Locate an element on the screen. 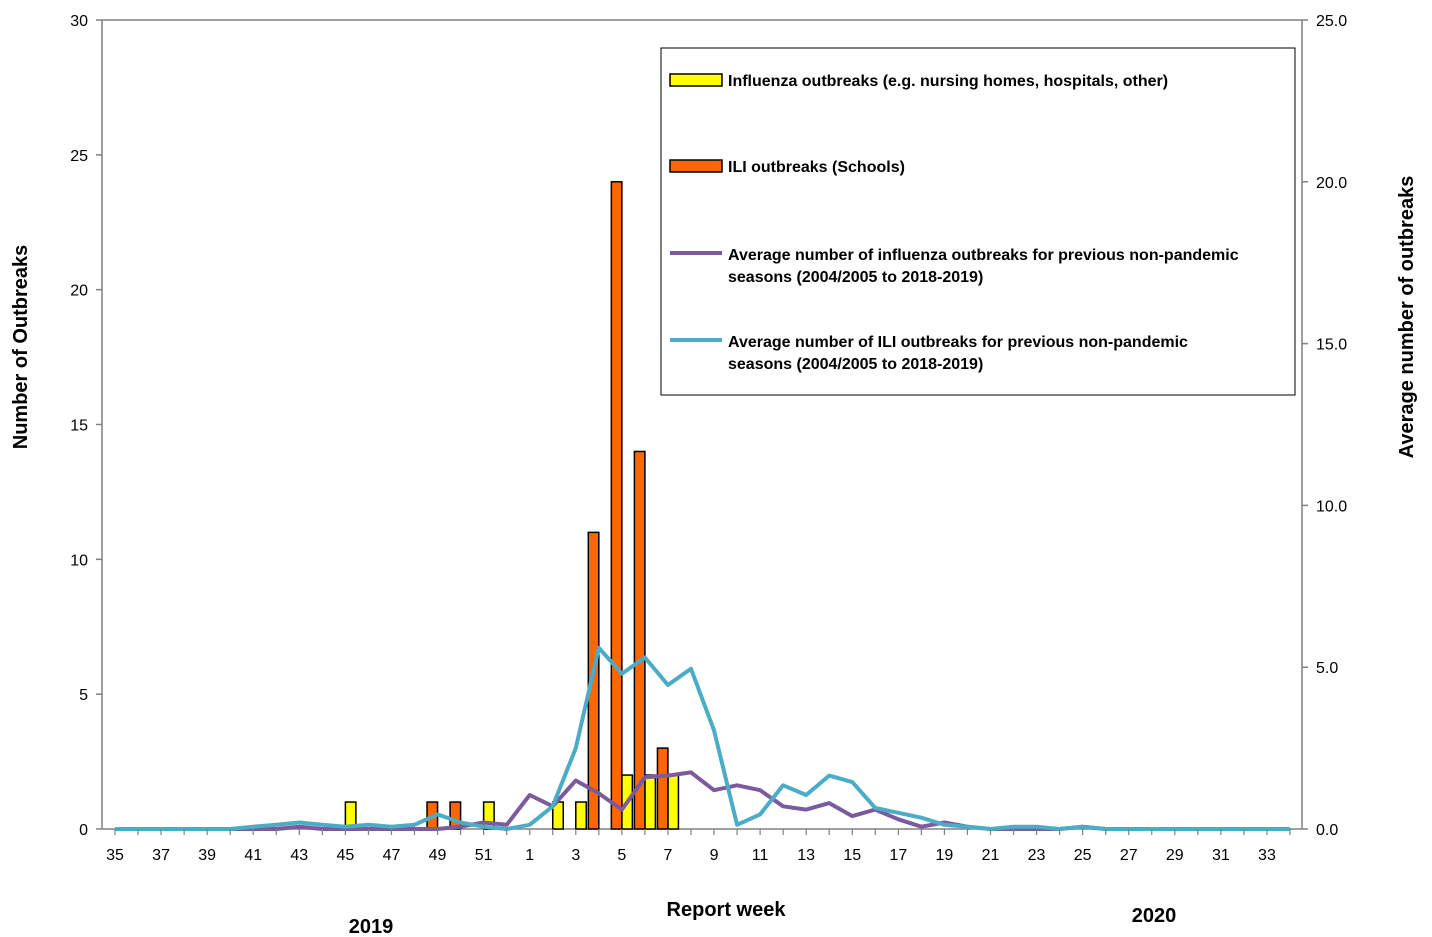 The height and width of the screenshot is (937, 1432). x-tick-label: 3 is located at coordinates (575, 855).